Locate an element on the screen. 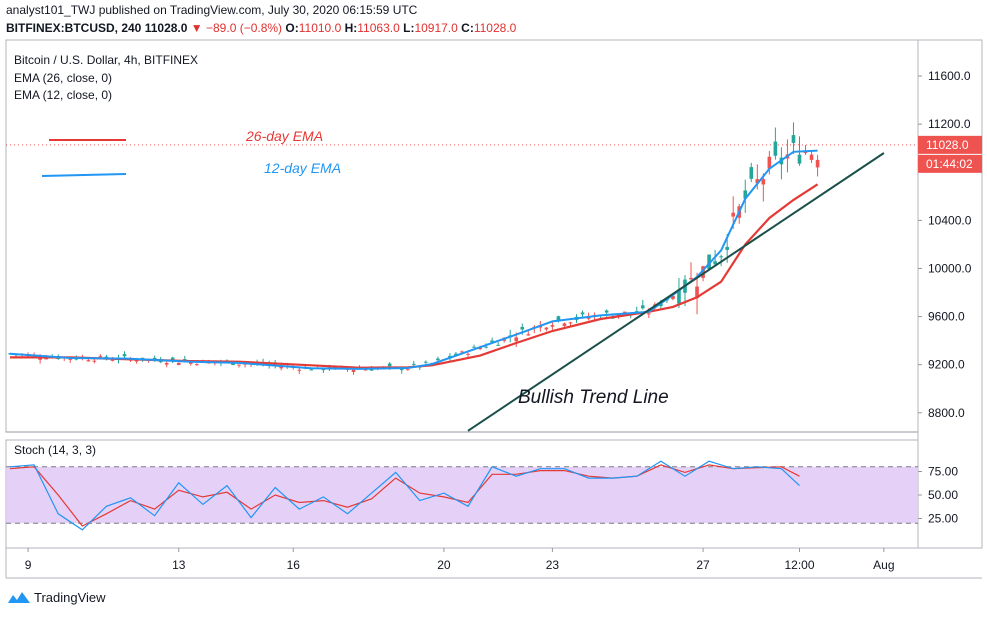 This screenshot has height=617, width=987. low-label: L: is located at coordinates (409, 28).